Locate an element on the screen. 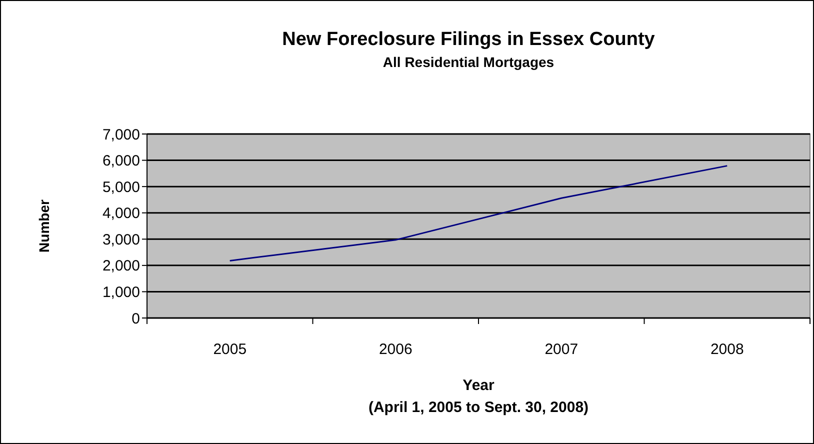 Image resolution: width=814 pixels, height=444 pixels. y-tick-label: 7,000 is located at coordinates (121, 135).